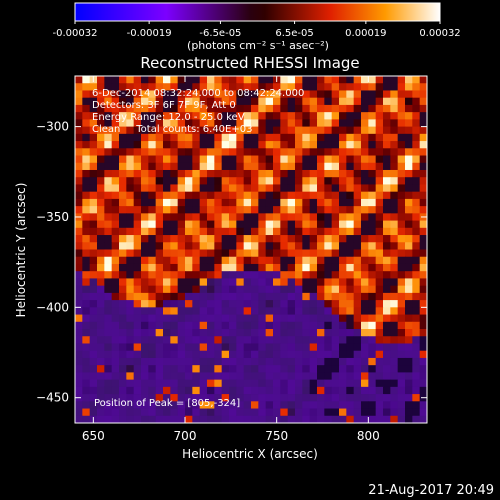  I want to click on colorbar-tick-label: 0.00032, so click(439, 33).